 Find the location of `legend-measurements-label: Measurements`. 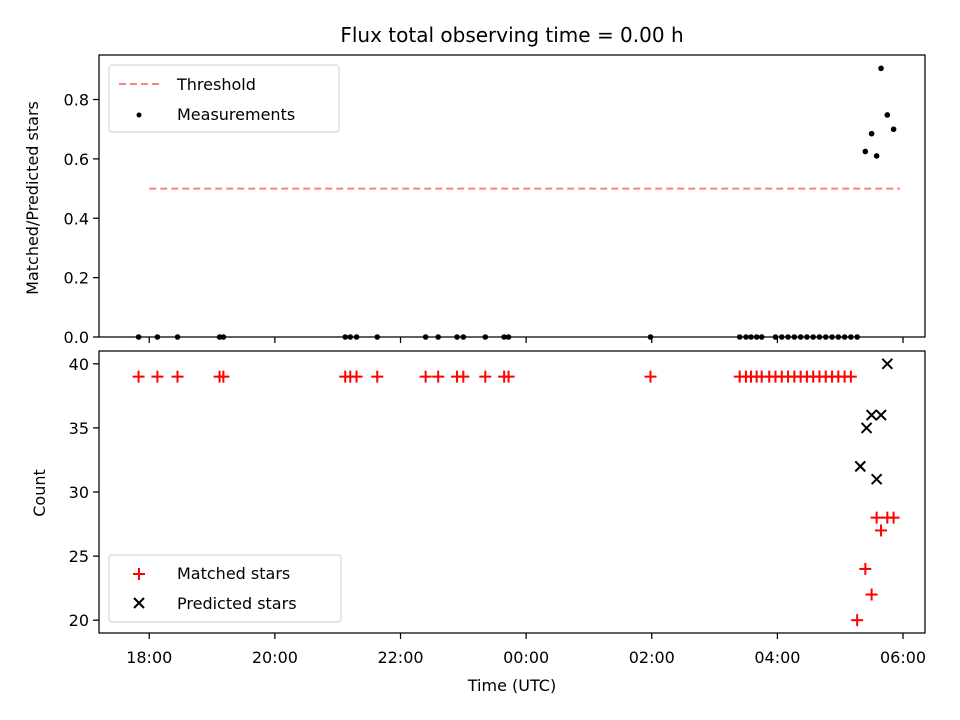

legend-measurements-label: Measurements is located at coordinates (236, 114).